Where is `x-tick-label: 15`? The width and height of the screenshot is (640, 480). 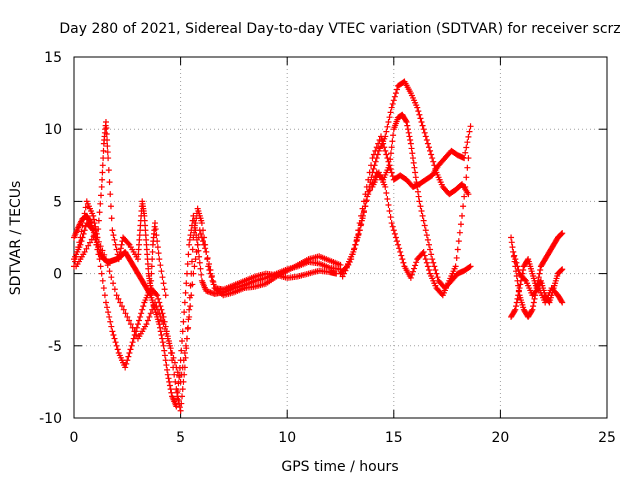
x-tick-label: 15 is located at coordinates (394, 438).